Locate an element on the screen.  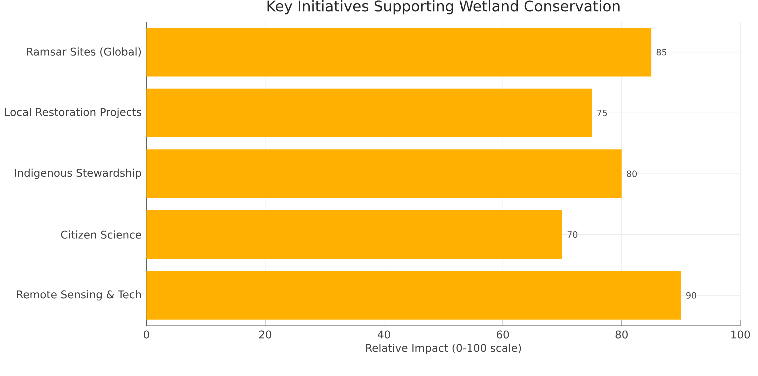
y-tick-label: Remote Sensing & Tech is located at coordinates (79, 295).